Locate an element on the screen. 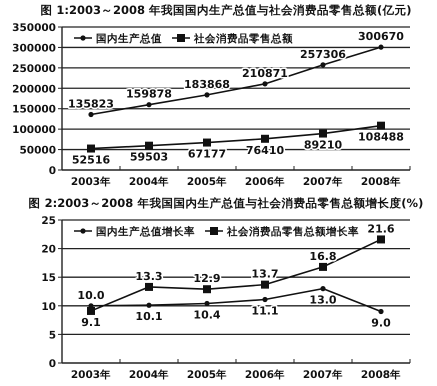 This screenshot has height=386, width=437. data-label: 10.0 is located at coordinates (91, 295).